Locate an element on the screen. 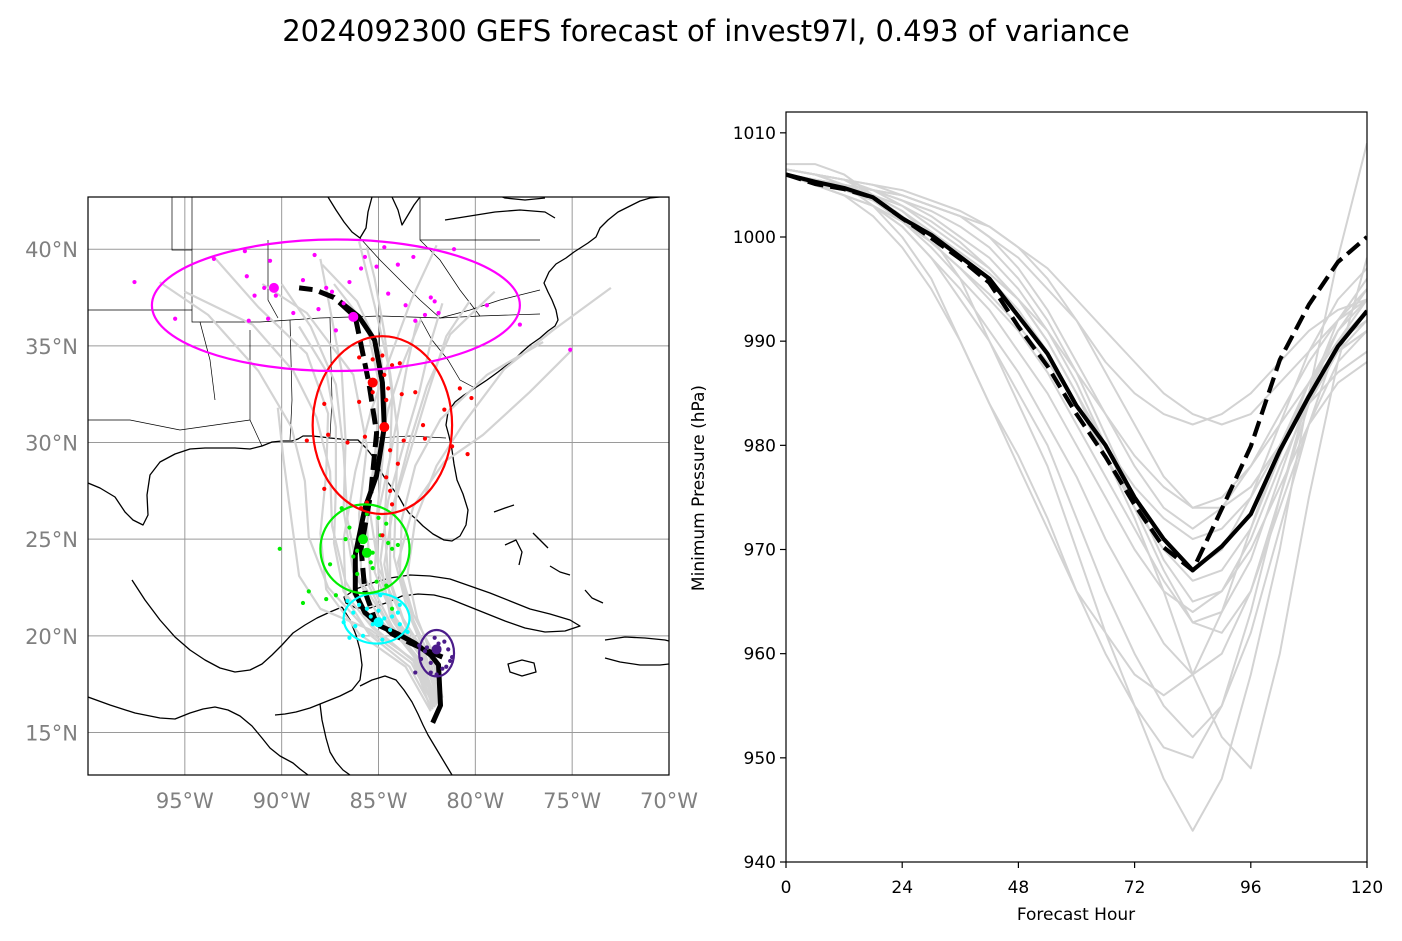  x-tick-label: 48 is located at coordinates (1019, 888).